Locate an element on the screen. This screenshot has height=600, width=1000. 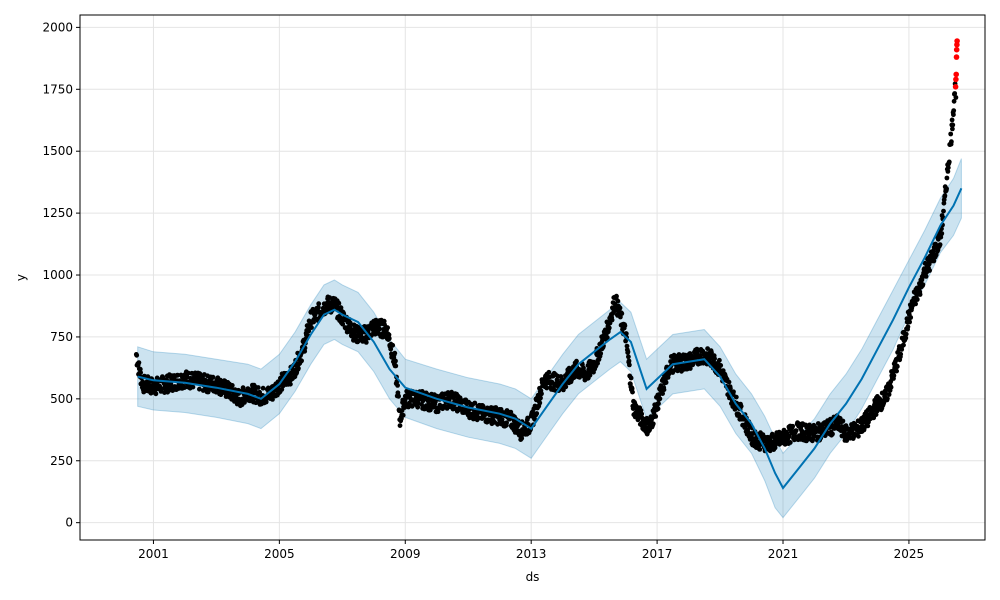
y-tick-label: 1250 is located at coordinates (57, 213).